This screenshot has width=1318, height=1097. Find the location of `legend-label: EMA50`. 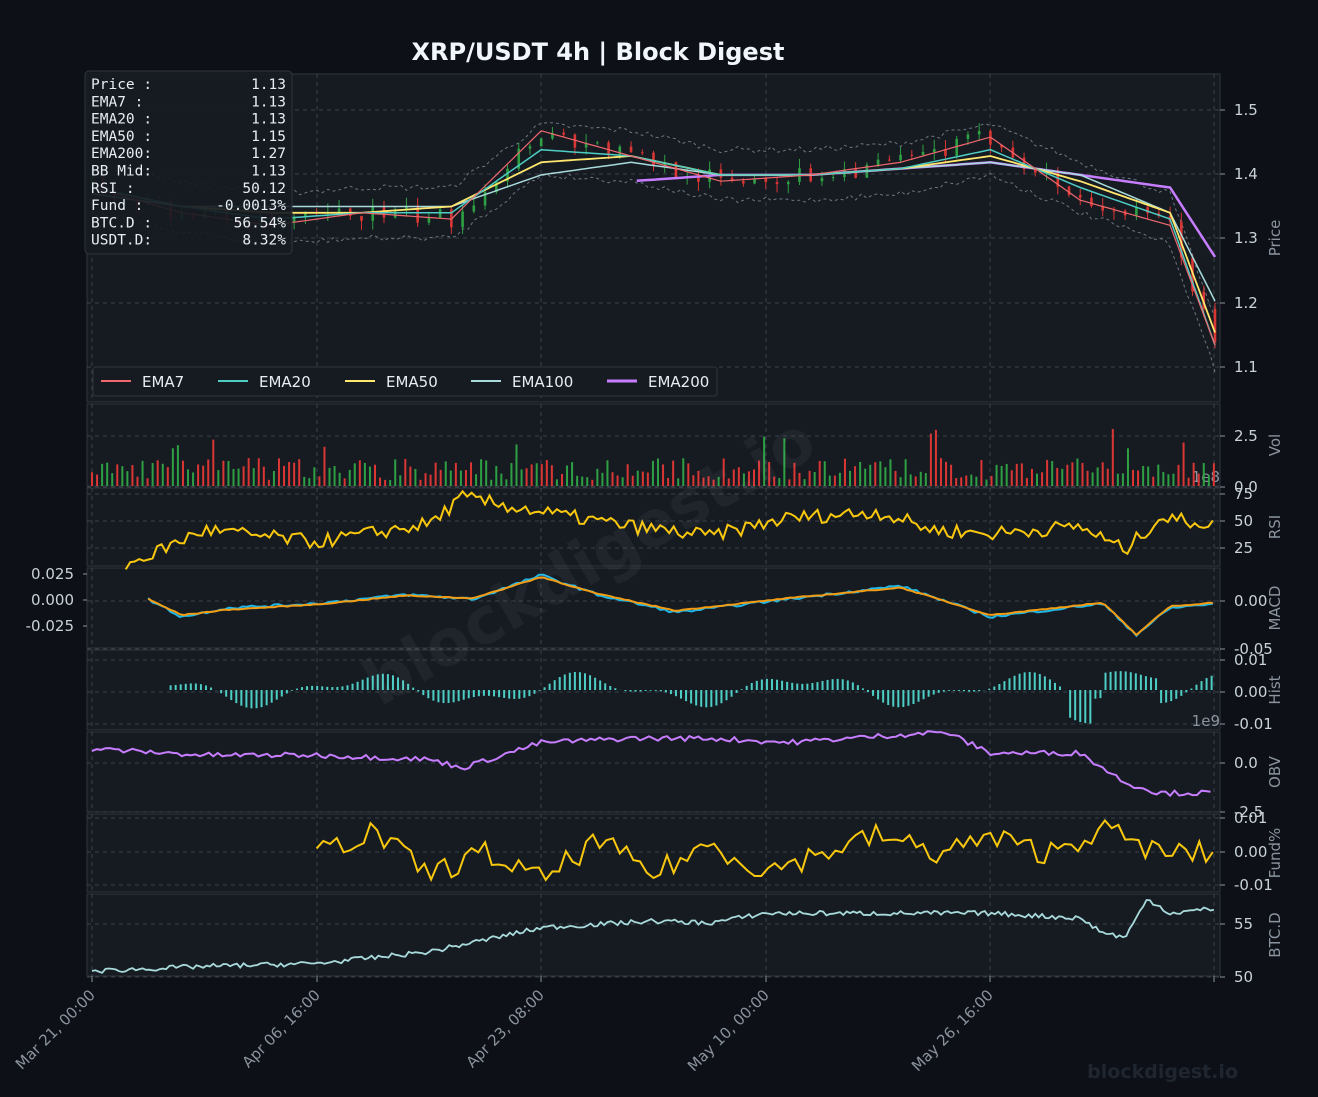

legend-label: EMA50 is located at coordinates (412, 382).